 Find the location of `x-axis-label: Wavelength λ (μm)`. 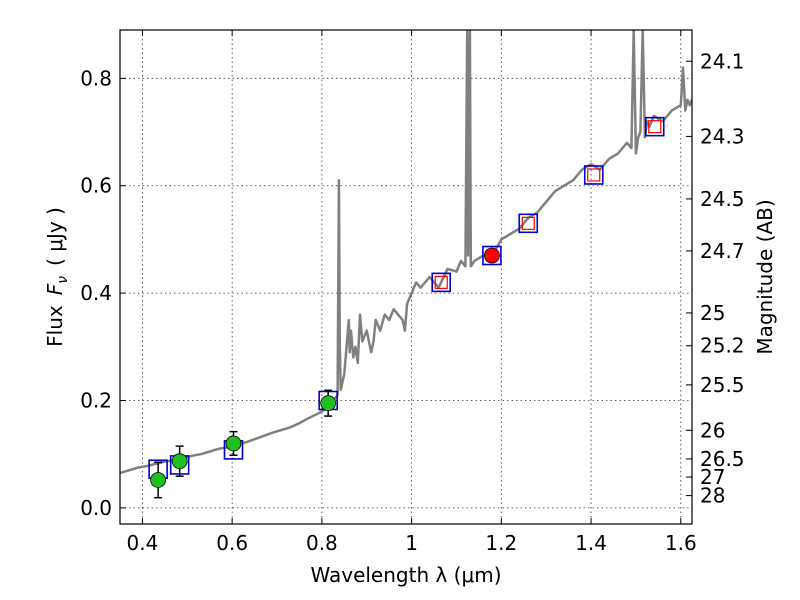

x-axis-label: Wavelength λ (μm) is located at coordinates (405, 575).